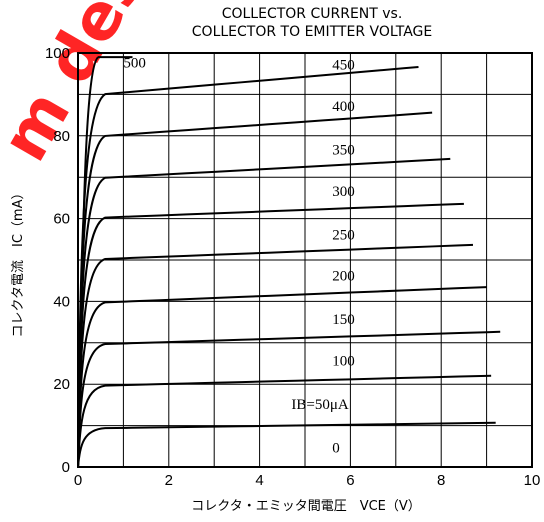 This screenshot has height=522, width=544. I want to click on x-tick-label: 8, so click(441, 480).